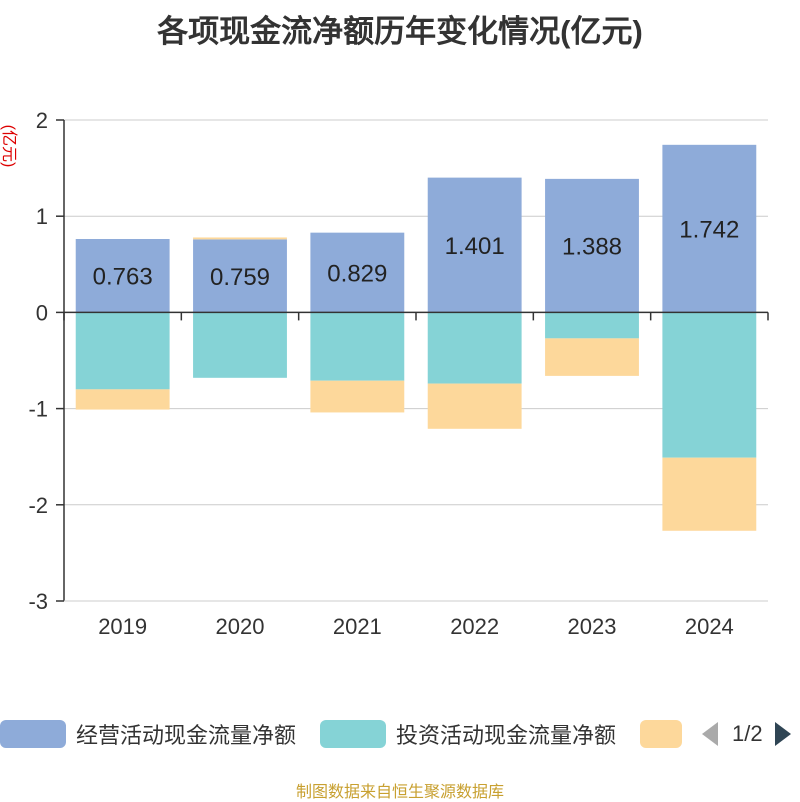  I want to click on x-tick-label: 2022, so click(474, 626).